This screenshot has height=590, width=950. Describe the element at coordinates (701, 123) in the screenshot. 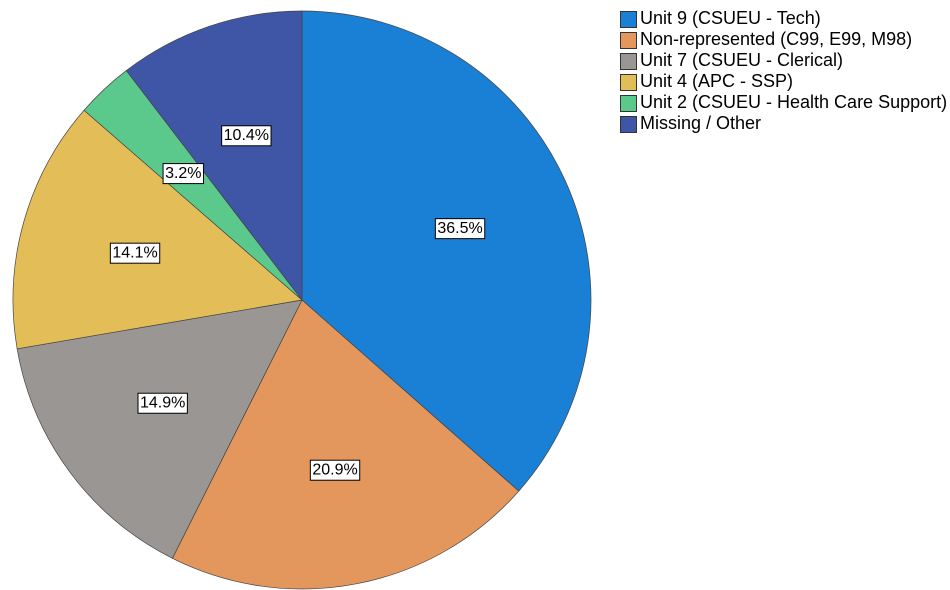

I see `legend-label: Missing / Other` at that location.